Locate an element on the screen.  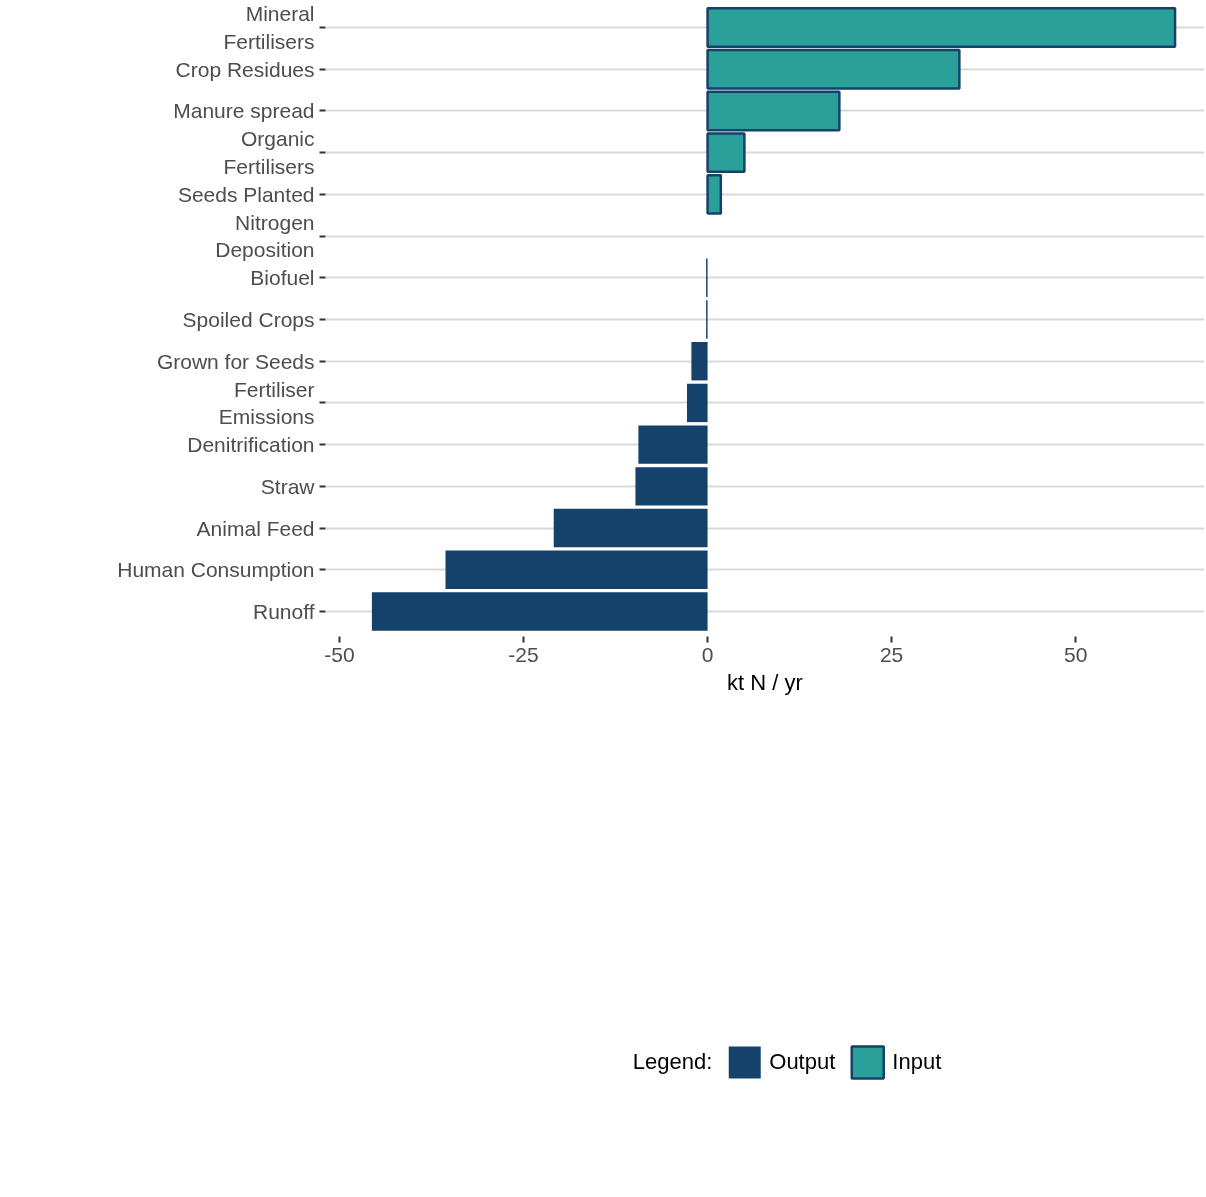
y-tick-label: Organic Fertilisers is located at coordinates (269, 152).